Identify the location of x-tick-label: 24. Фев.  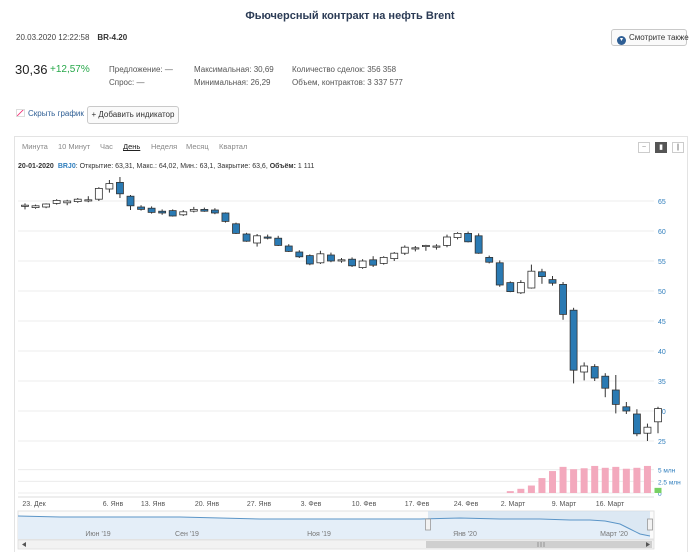
(466, 504).